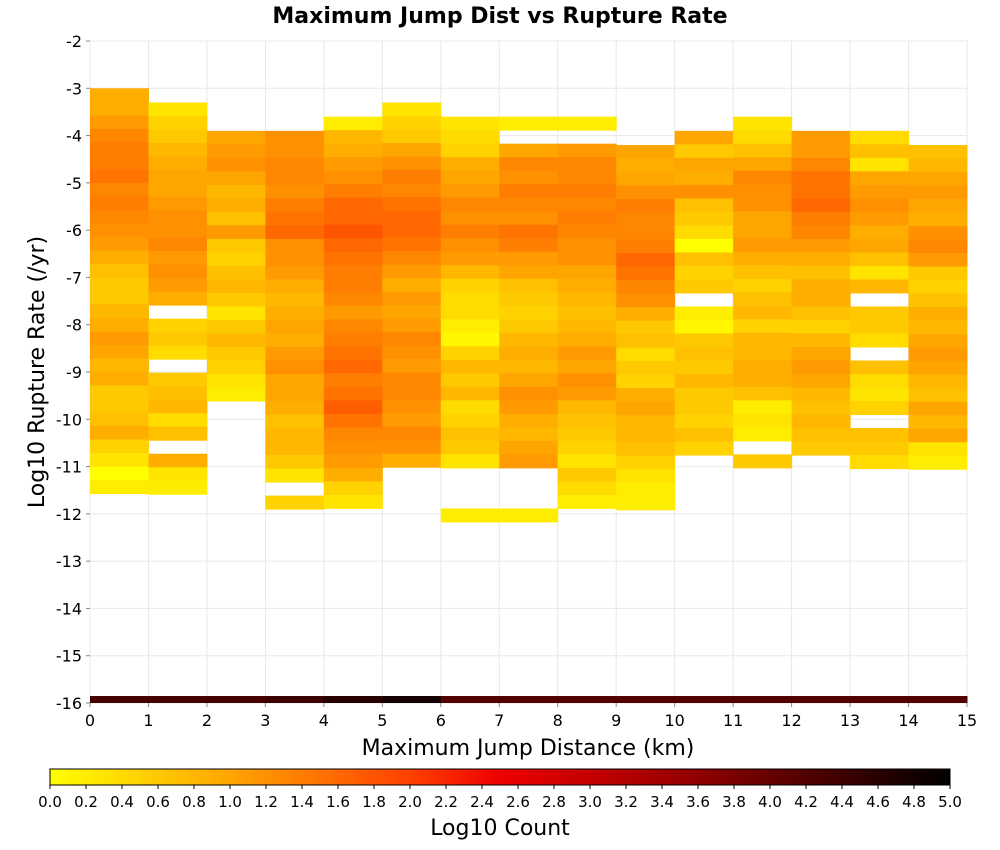  What do you see at coordinates (194, 802) in the screenshot?
I see `colorbar-tick-label: 0.8` at bounding box center [194, 802].